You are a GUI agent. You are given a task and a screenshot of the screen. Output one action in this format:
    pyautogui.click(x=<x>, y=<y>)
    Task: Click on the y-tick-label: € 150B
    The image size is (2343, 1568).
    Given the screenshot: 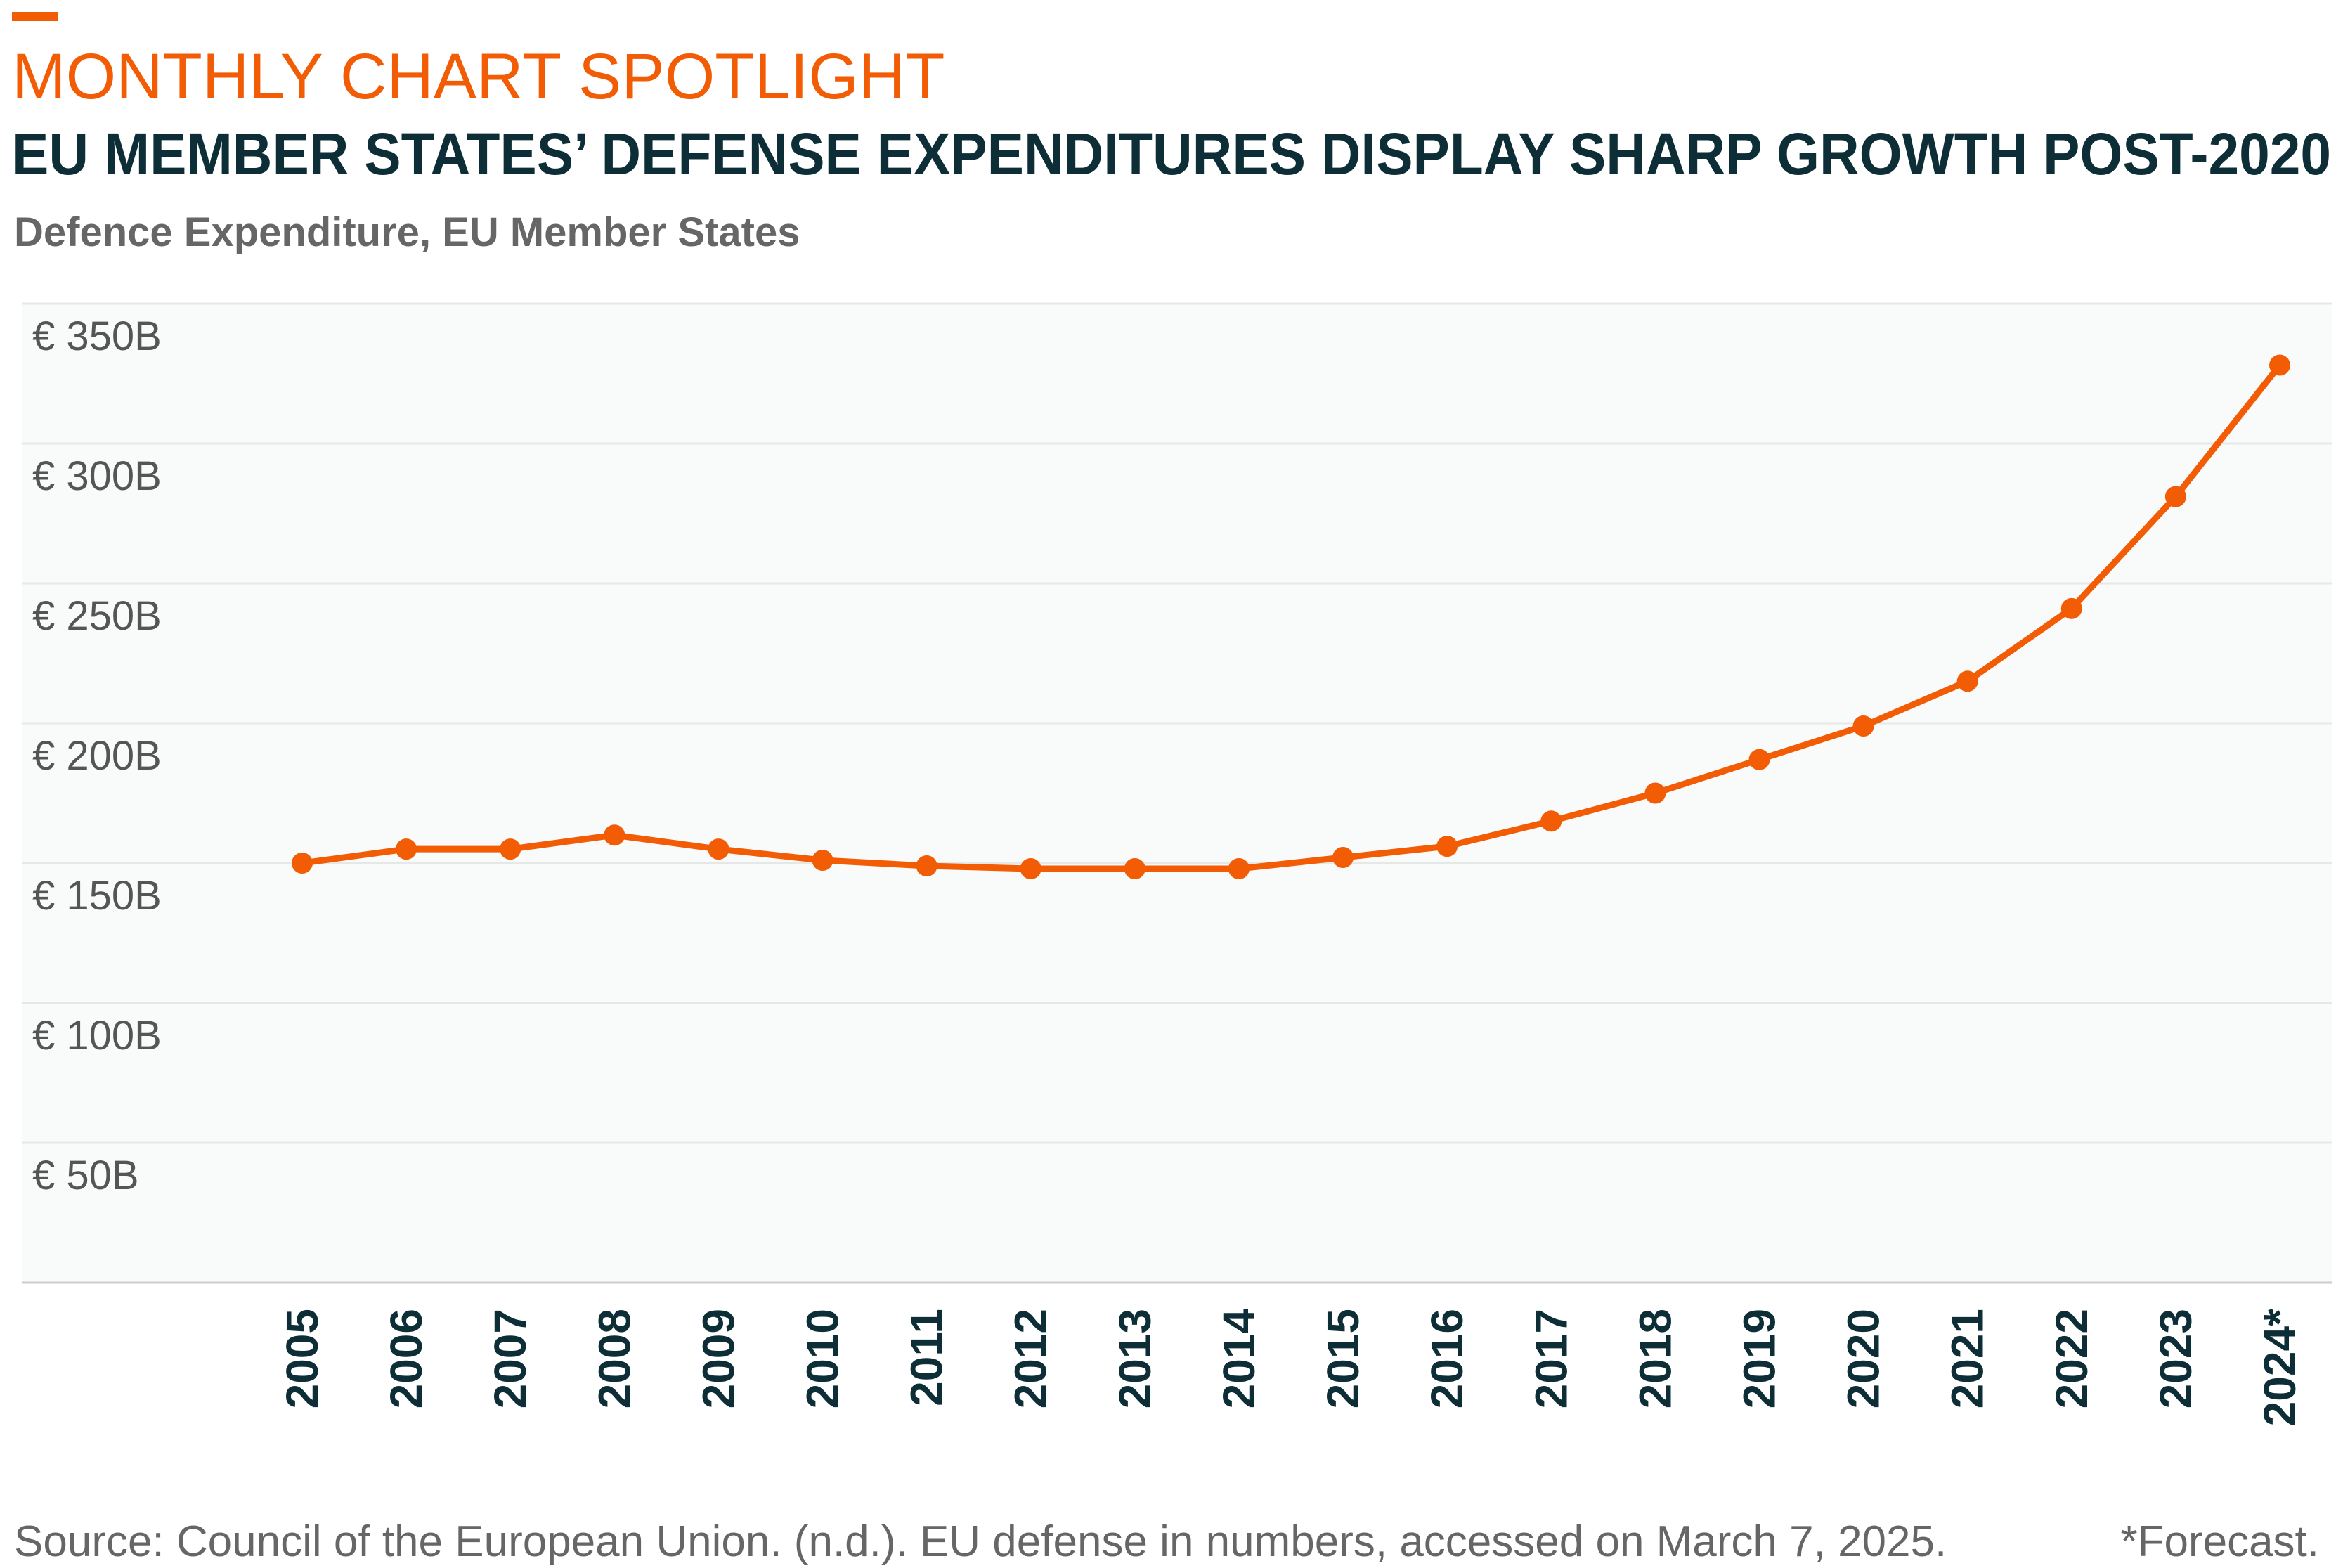 What is the action you would take?
    pyautogui.click(x=97, y=896)
    